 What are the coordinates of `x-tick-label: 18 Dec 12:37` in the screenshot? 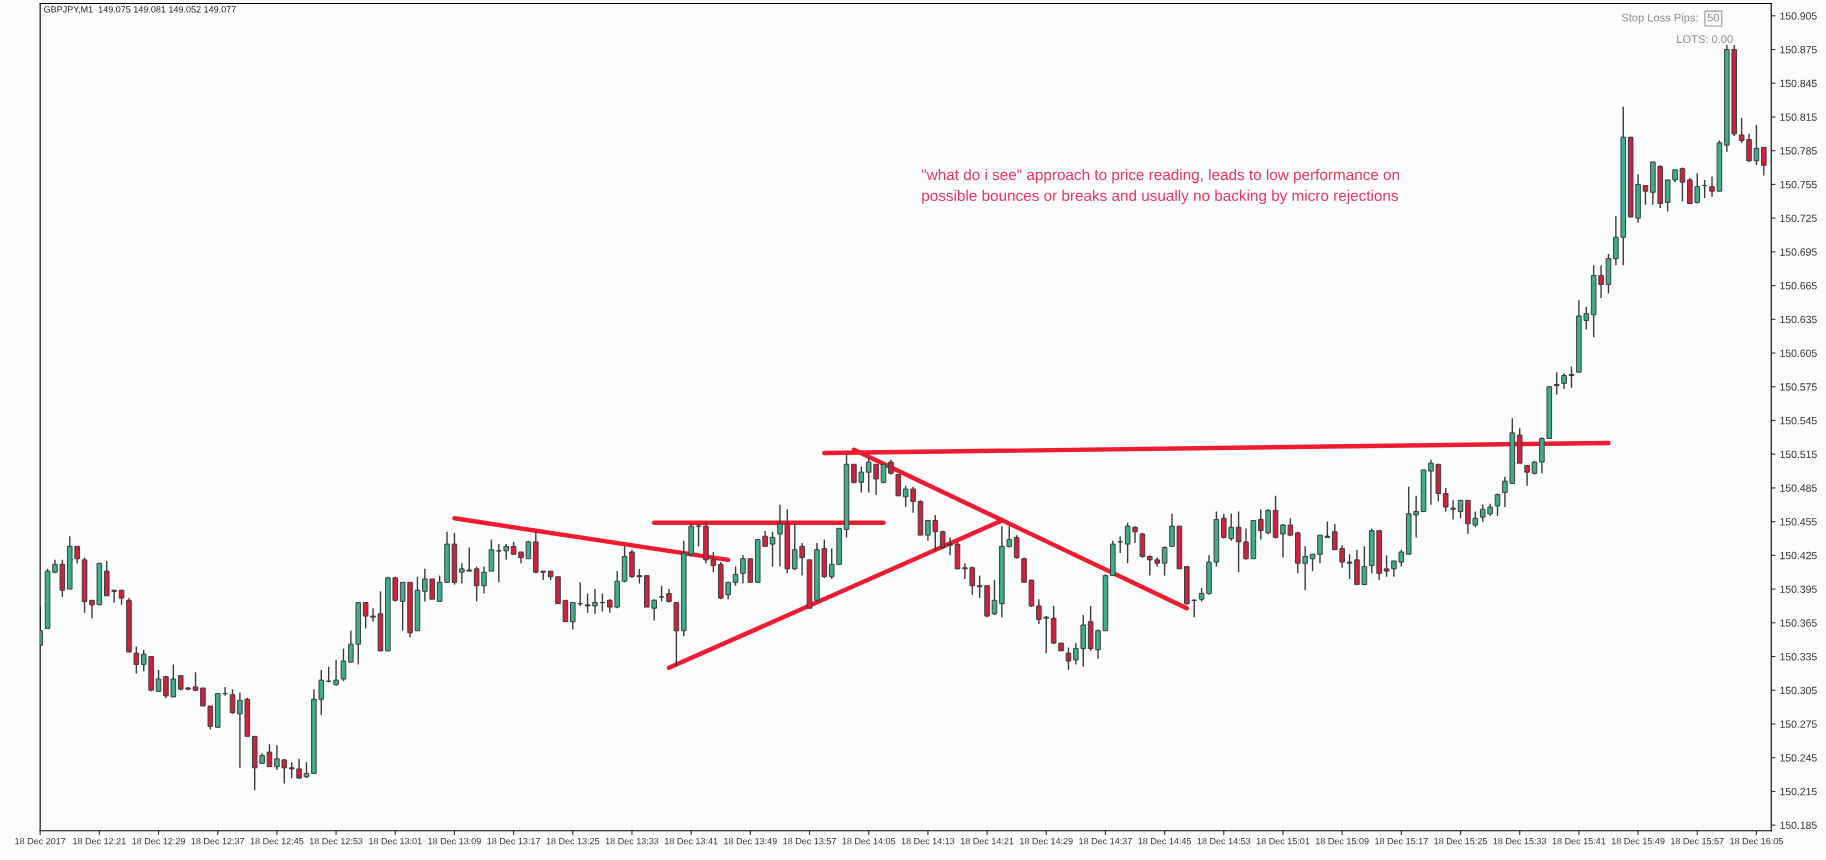 It's located at (218, 841).